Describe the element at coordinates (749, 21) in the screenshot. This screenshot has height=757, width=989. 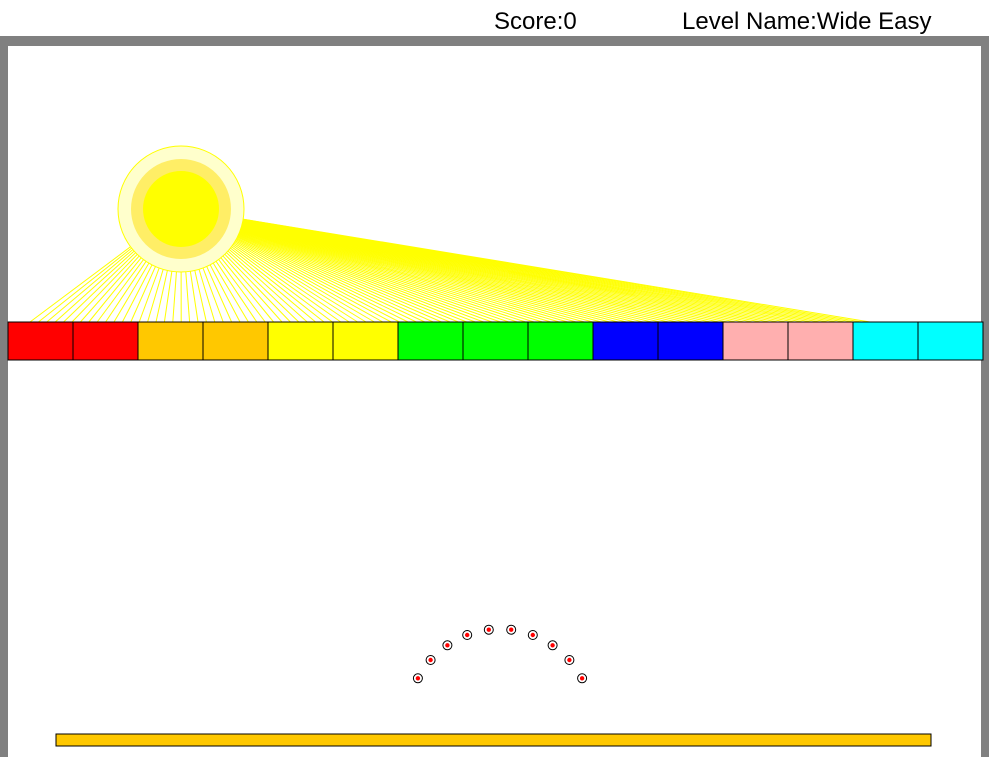
I see `level-name-label: Level Name:` at that location.